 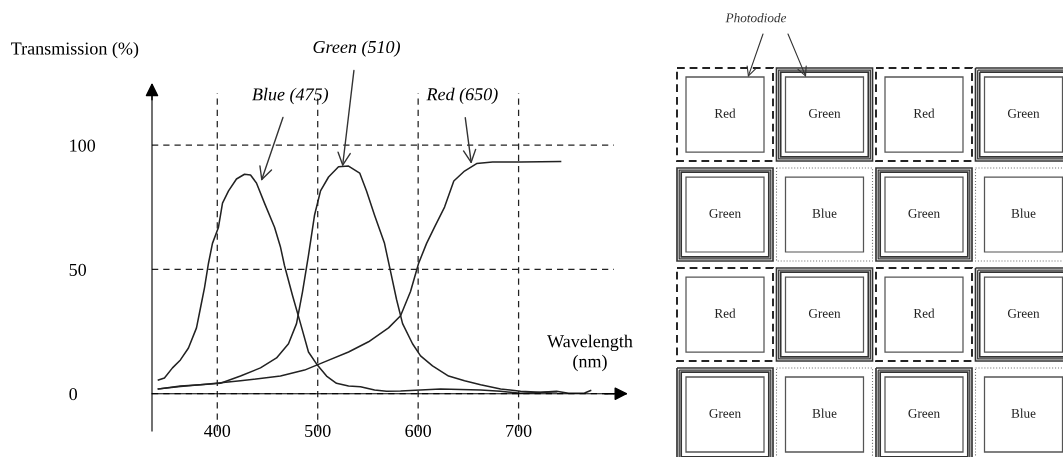 What do you see at coordinates (83, 145) in the screenshot?
I see `y-tick-label: 100` at bounding box center [83, 145].